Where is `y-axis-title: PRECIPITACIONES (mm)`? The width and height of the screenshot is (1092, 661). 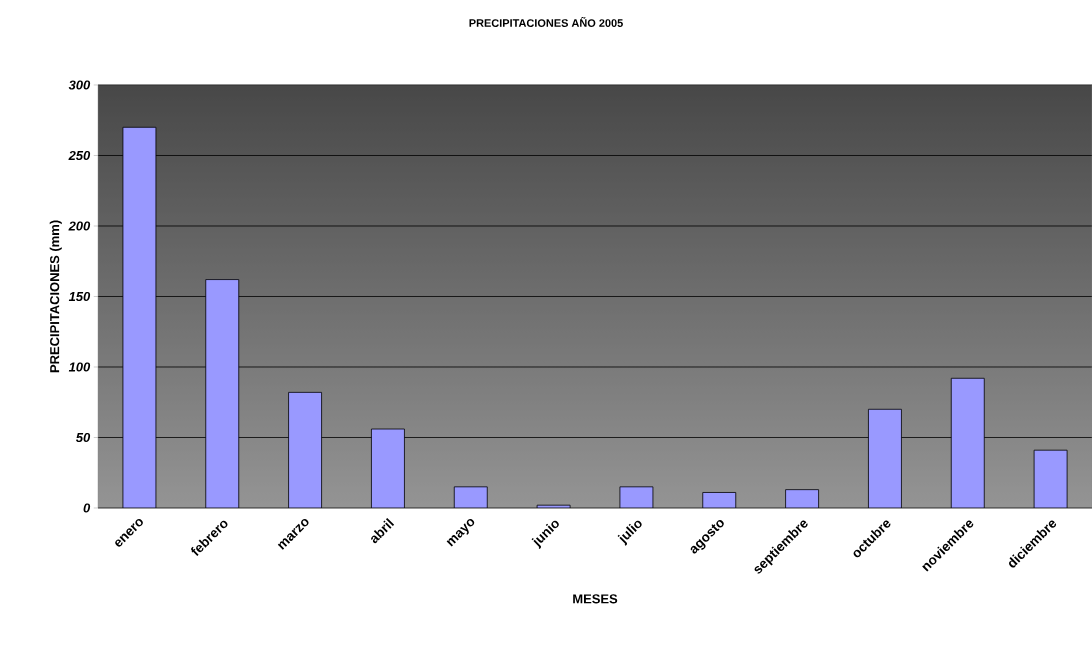
y-axis-title: PRECIPITACIONES (mm) is located at coordinates (55, 296).